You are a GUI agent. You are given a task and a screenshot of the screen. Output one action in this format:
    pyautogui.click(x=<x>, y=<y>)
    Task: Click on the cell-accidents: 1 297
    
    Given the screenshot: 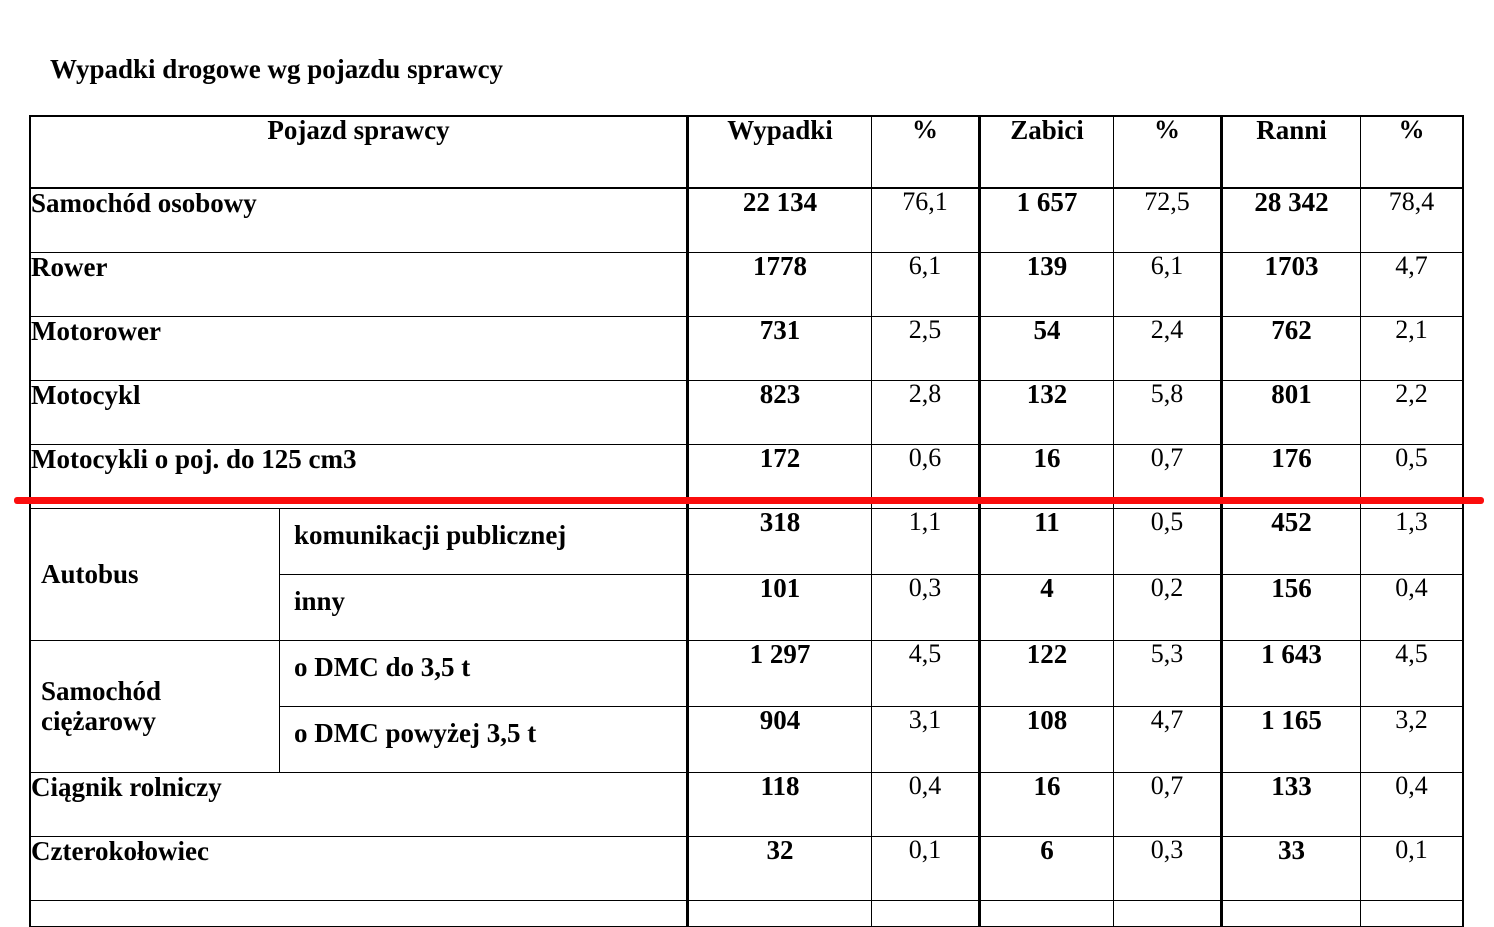 What is the action you would take?
    pyautogui.click(x=780, y=674)
    